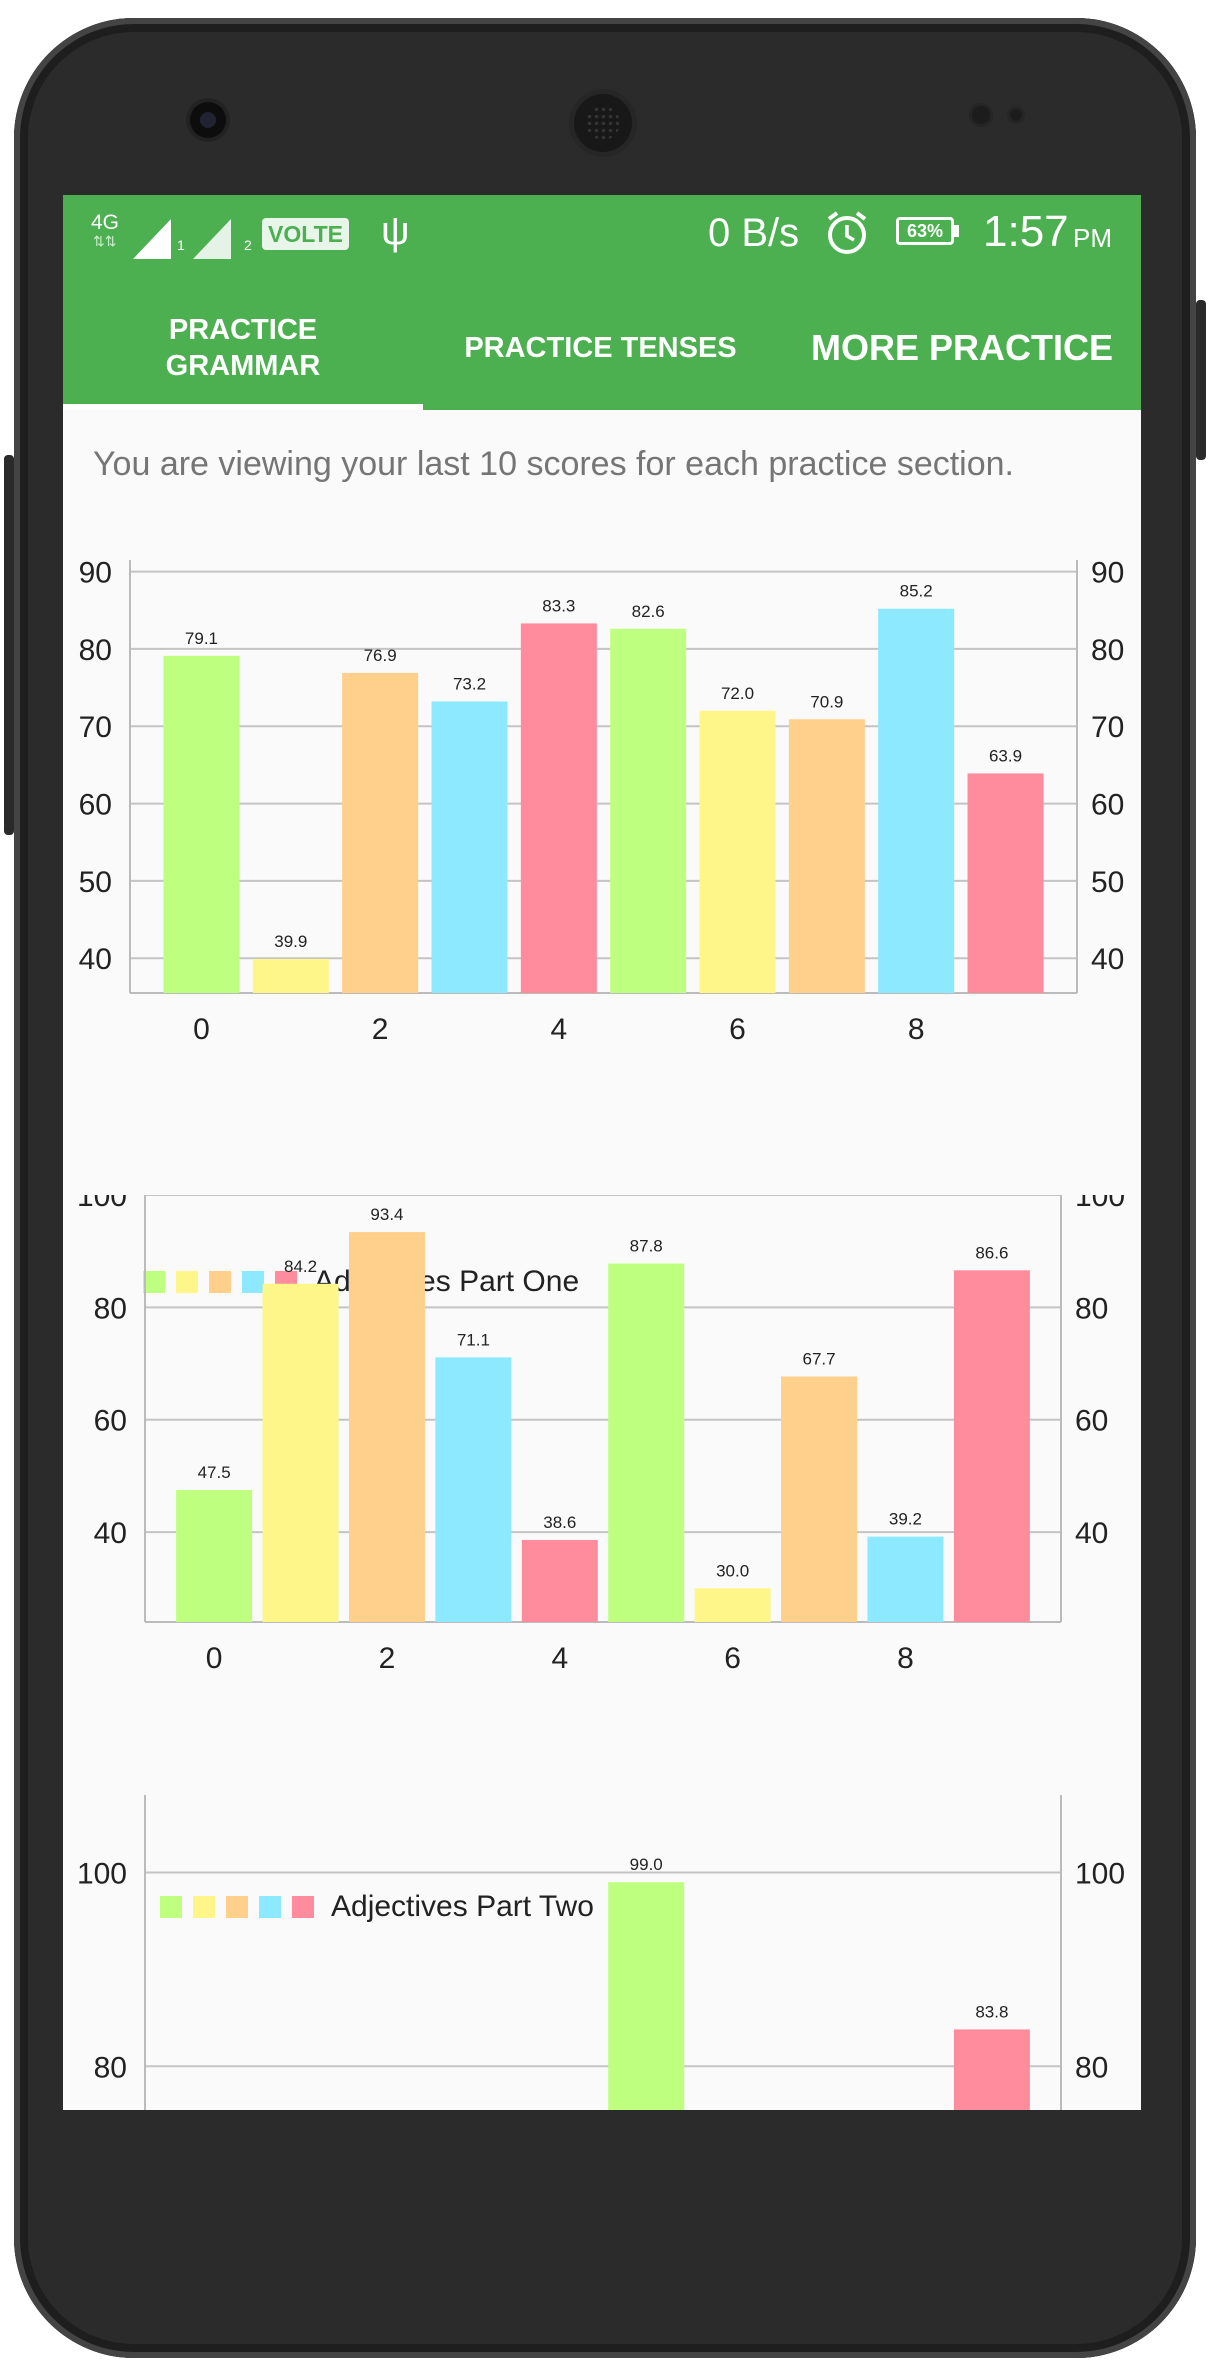 The image size is (1210, 2375). Describe the element at coordinates (95, 882) in the screenshot. I see `y-tick-label-left: 50` at that location.